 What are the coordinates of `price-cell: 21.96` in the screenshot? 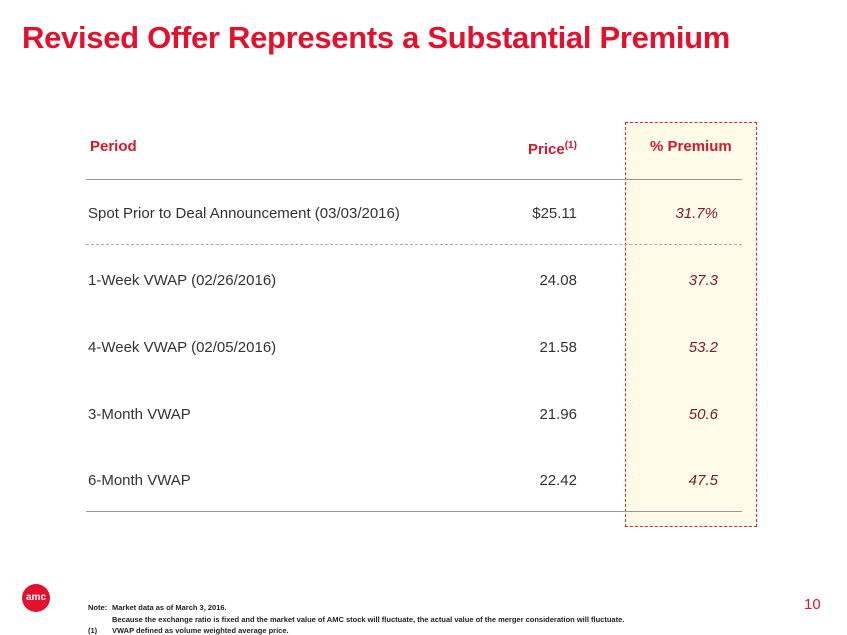 It's located at (558, 414).